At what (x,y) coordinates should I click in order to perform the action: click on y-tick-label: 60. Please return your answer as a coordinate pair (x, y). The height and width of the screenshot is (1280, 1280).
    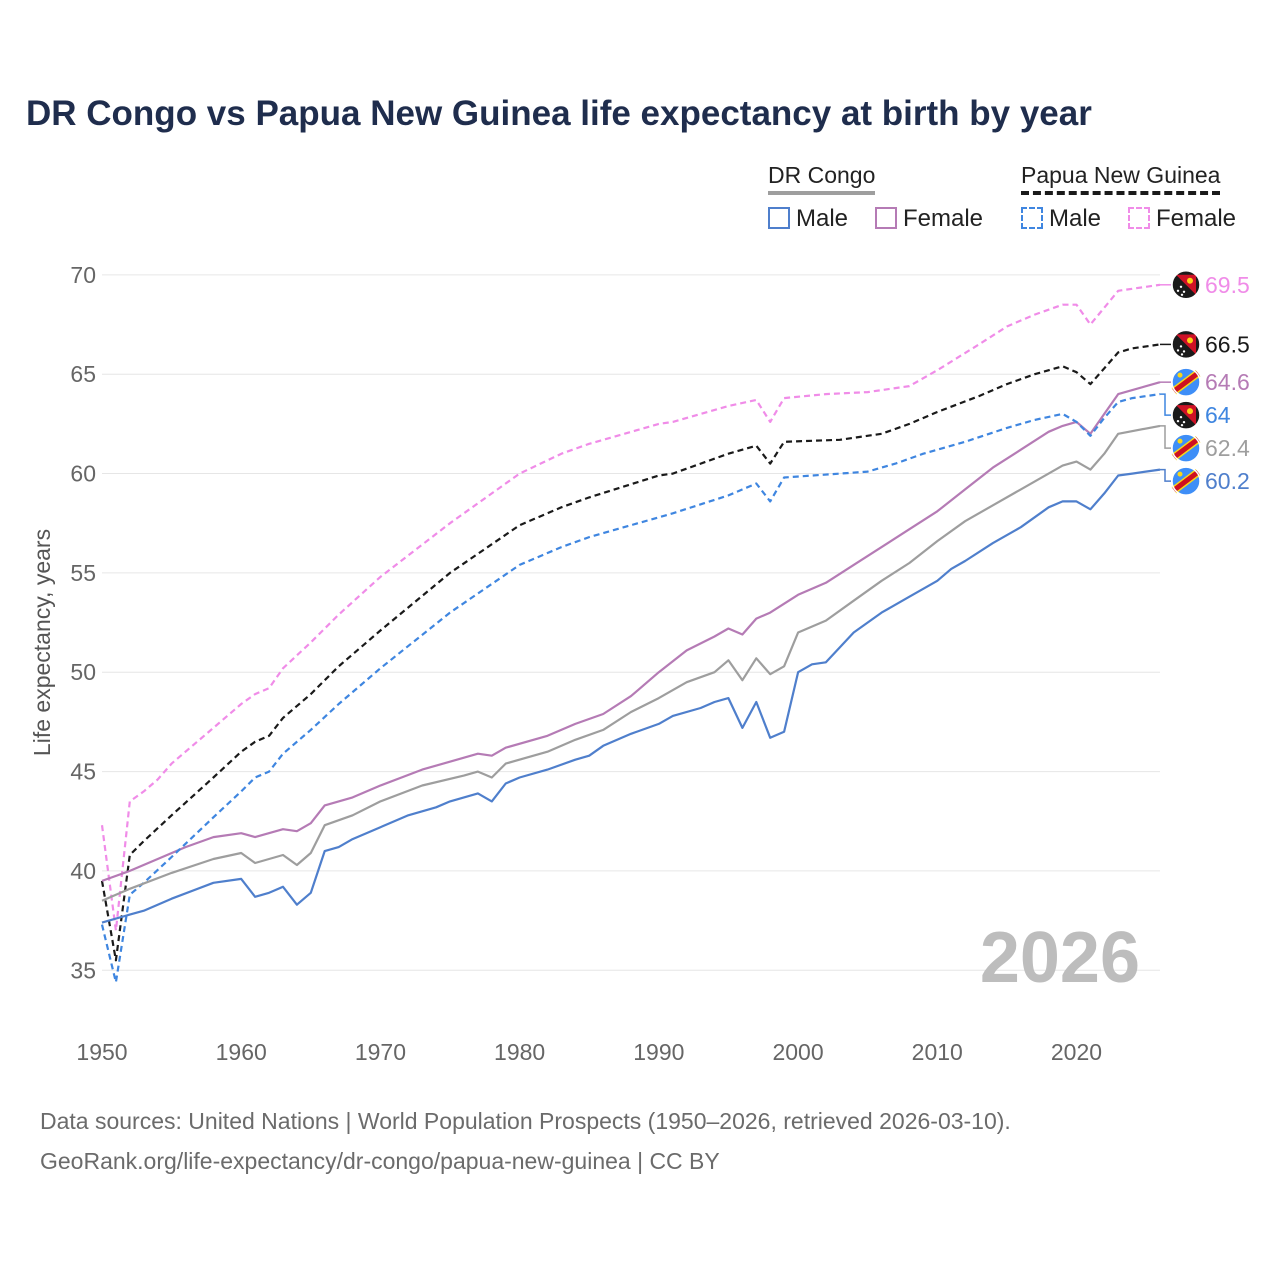
    Looking at the image, I should click on (83, 474).